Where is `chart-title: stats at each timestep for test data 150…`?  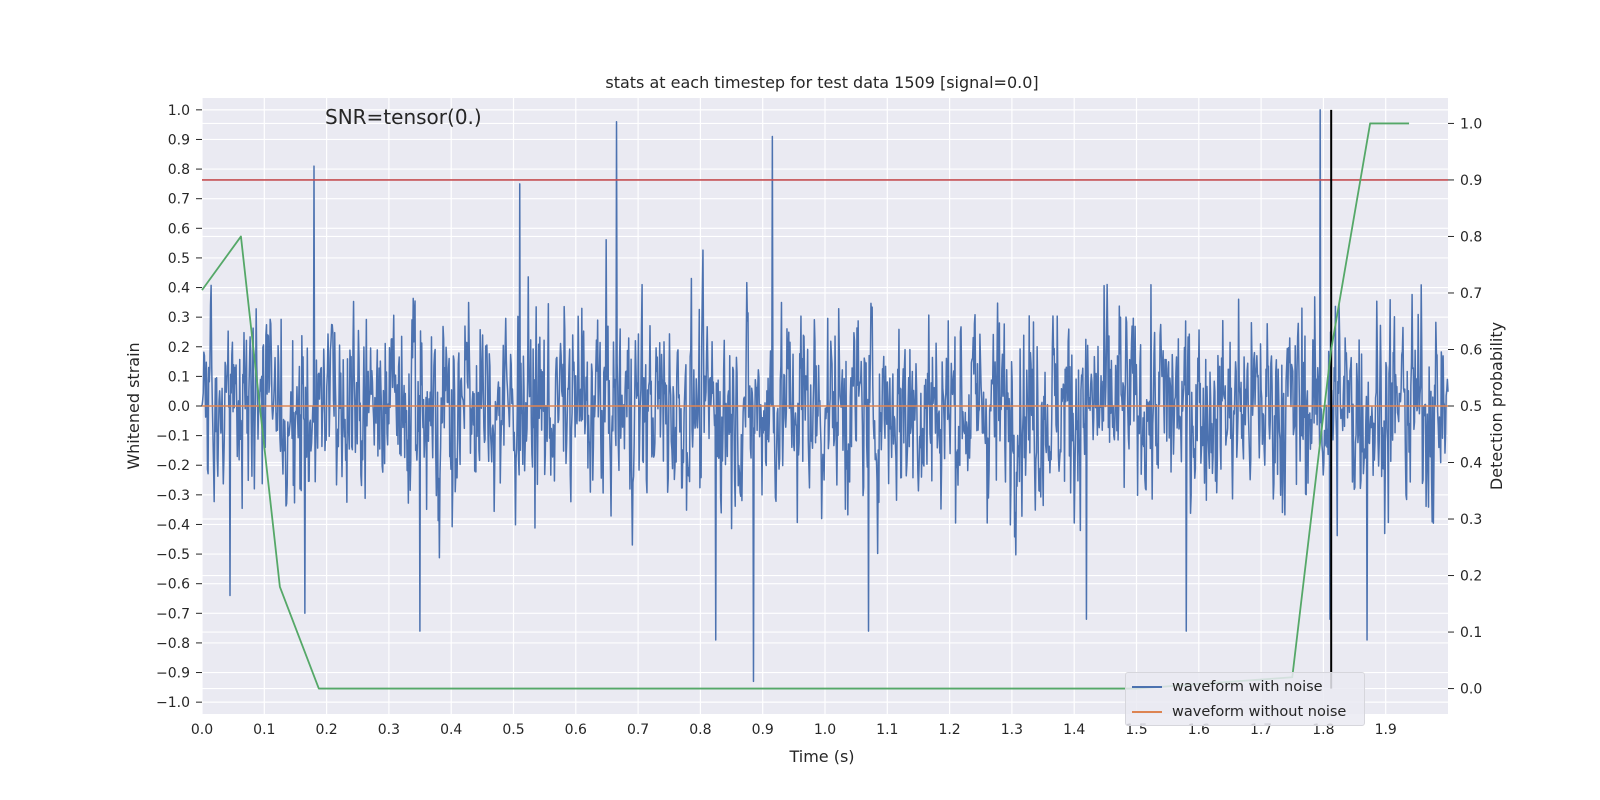
chart-title: stats at each timestep for test data 150… is located at coordinates (821, 82).